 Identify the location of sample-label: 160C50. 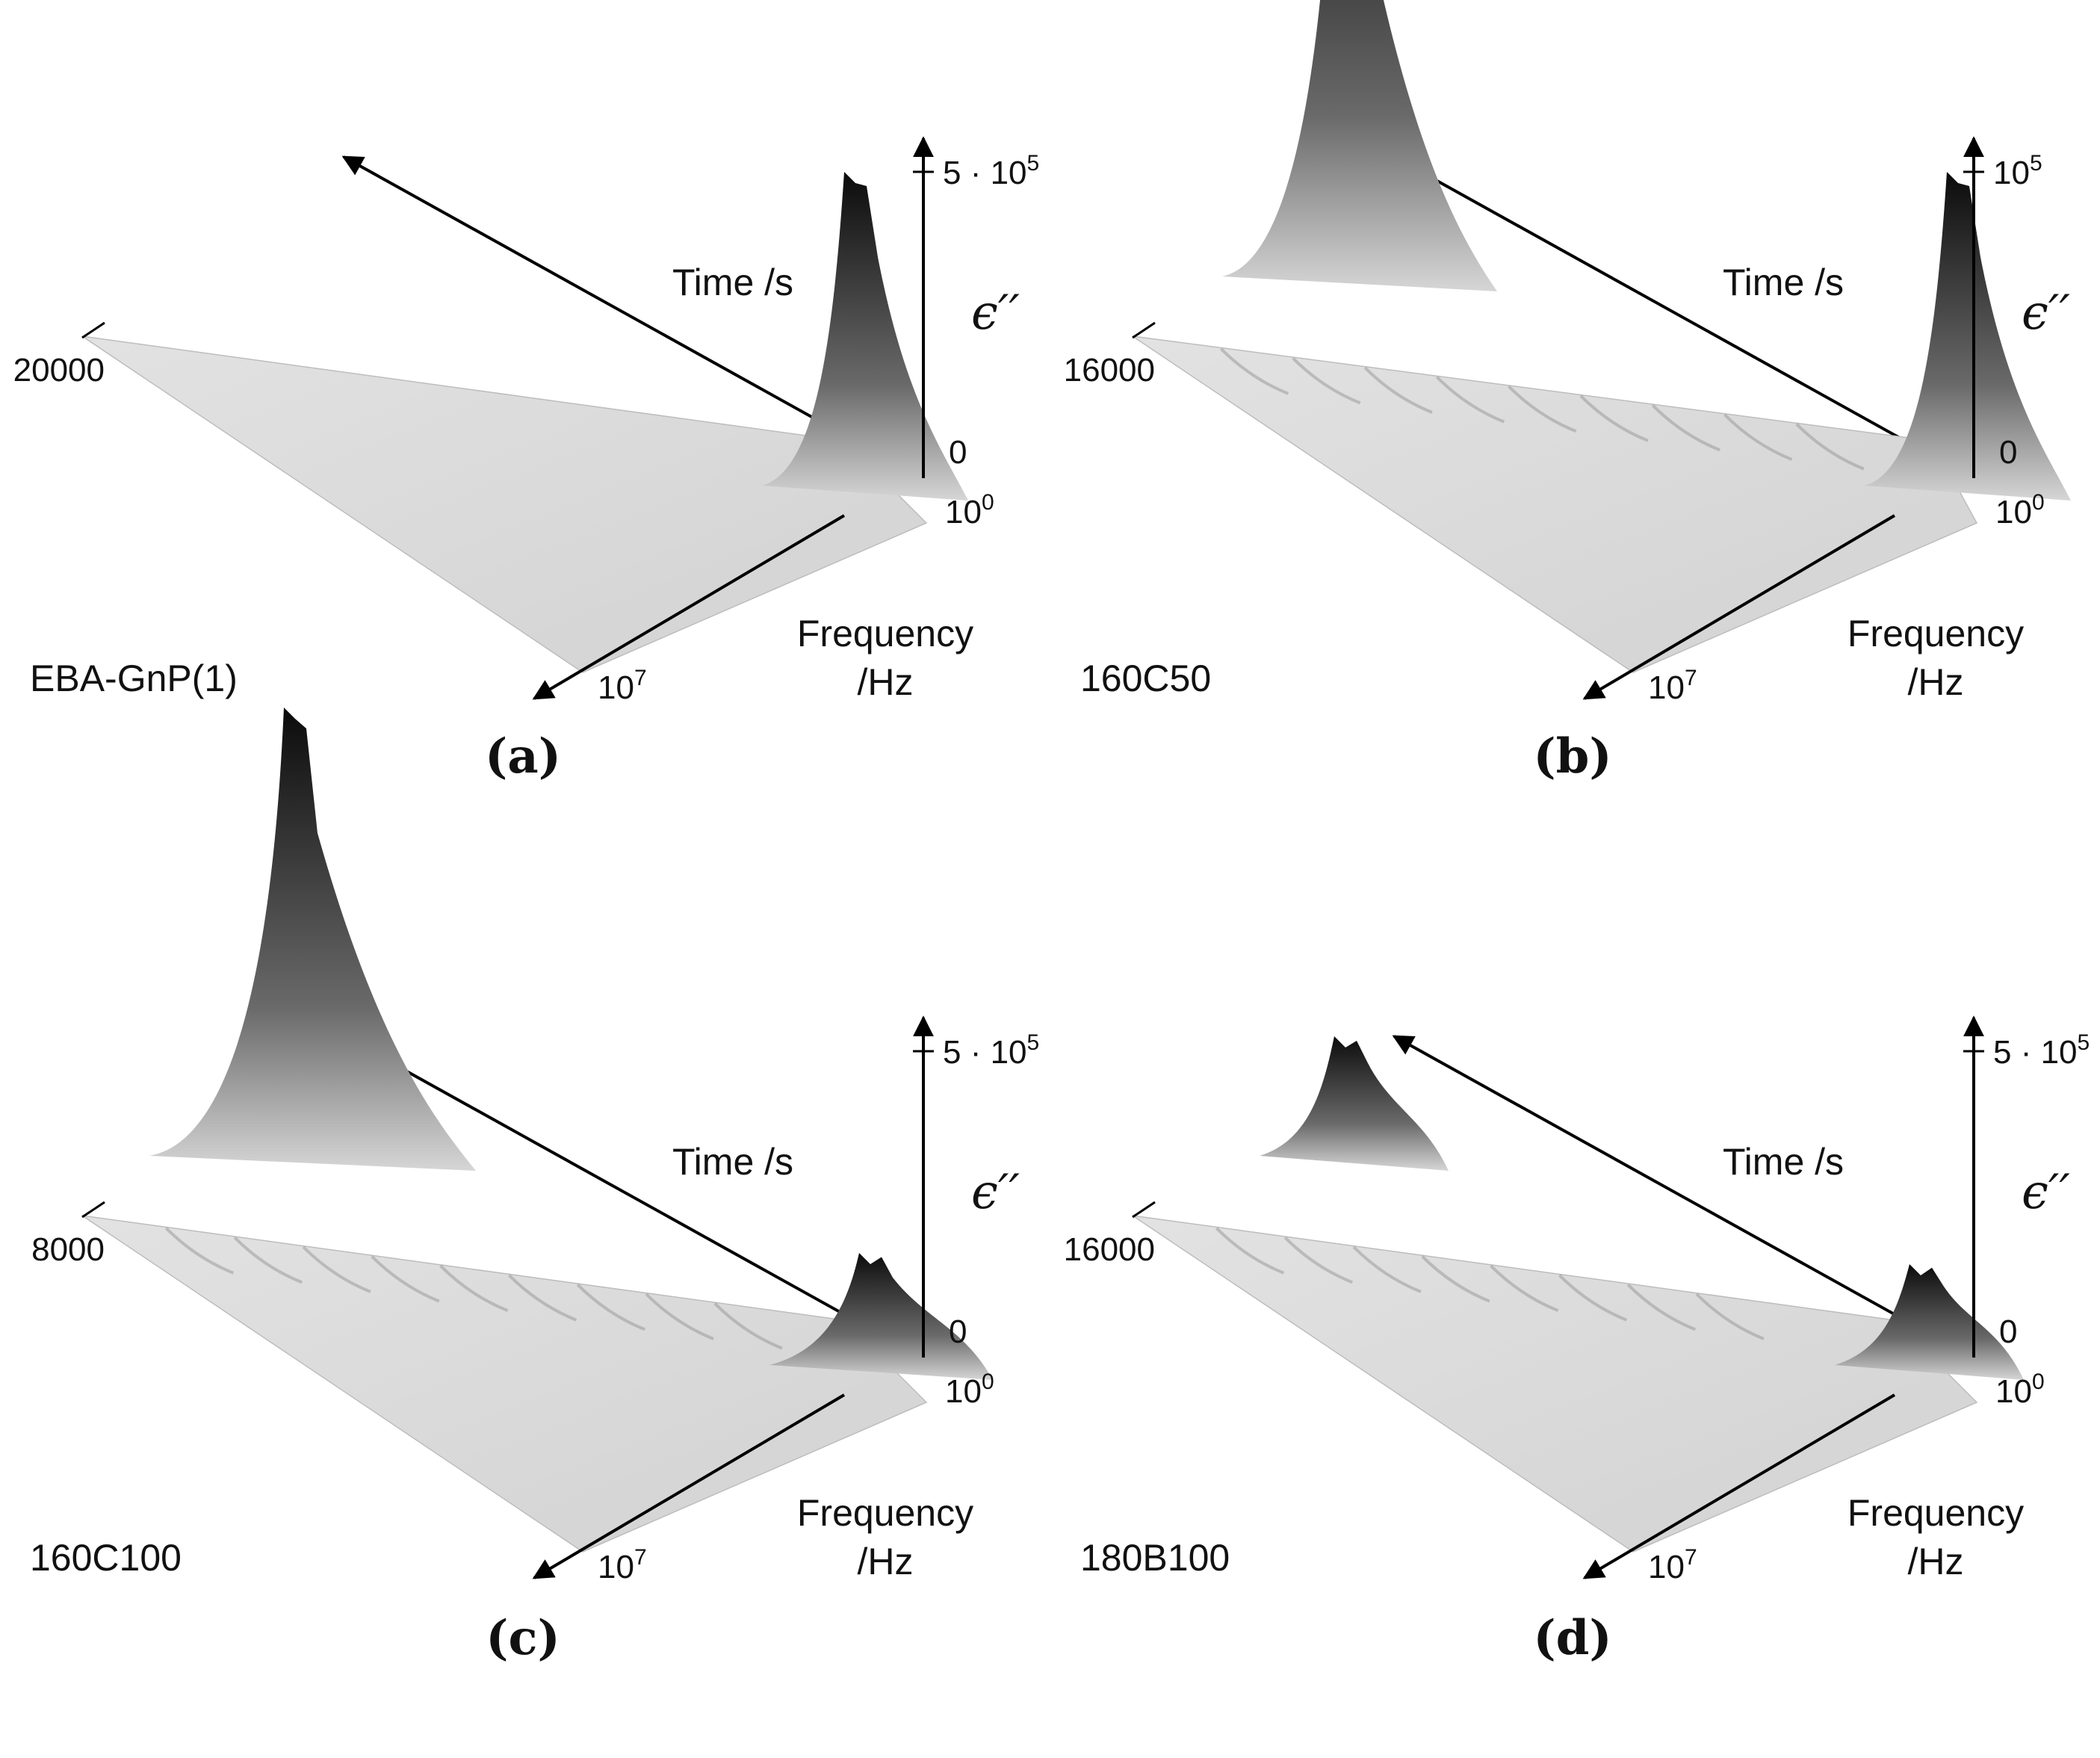
(1145, 678).